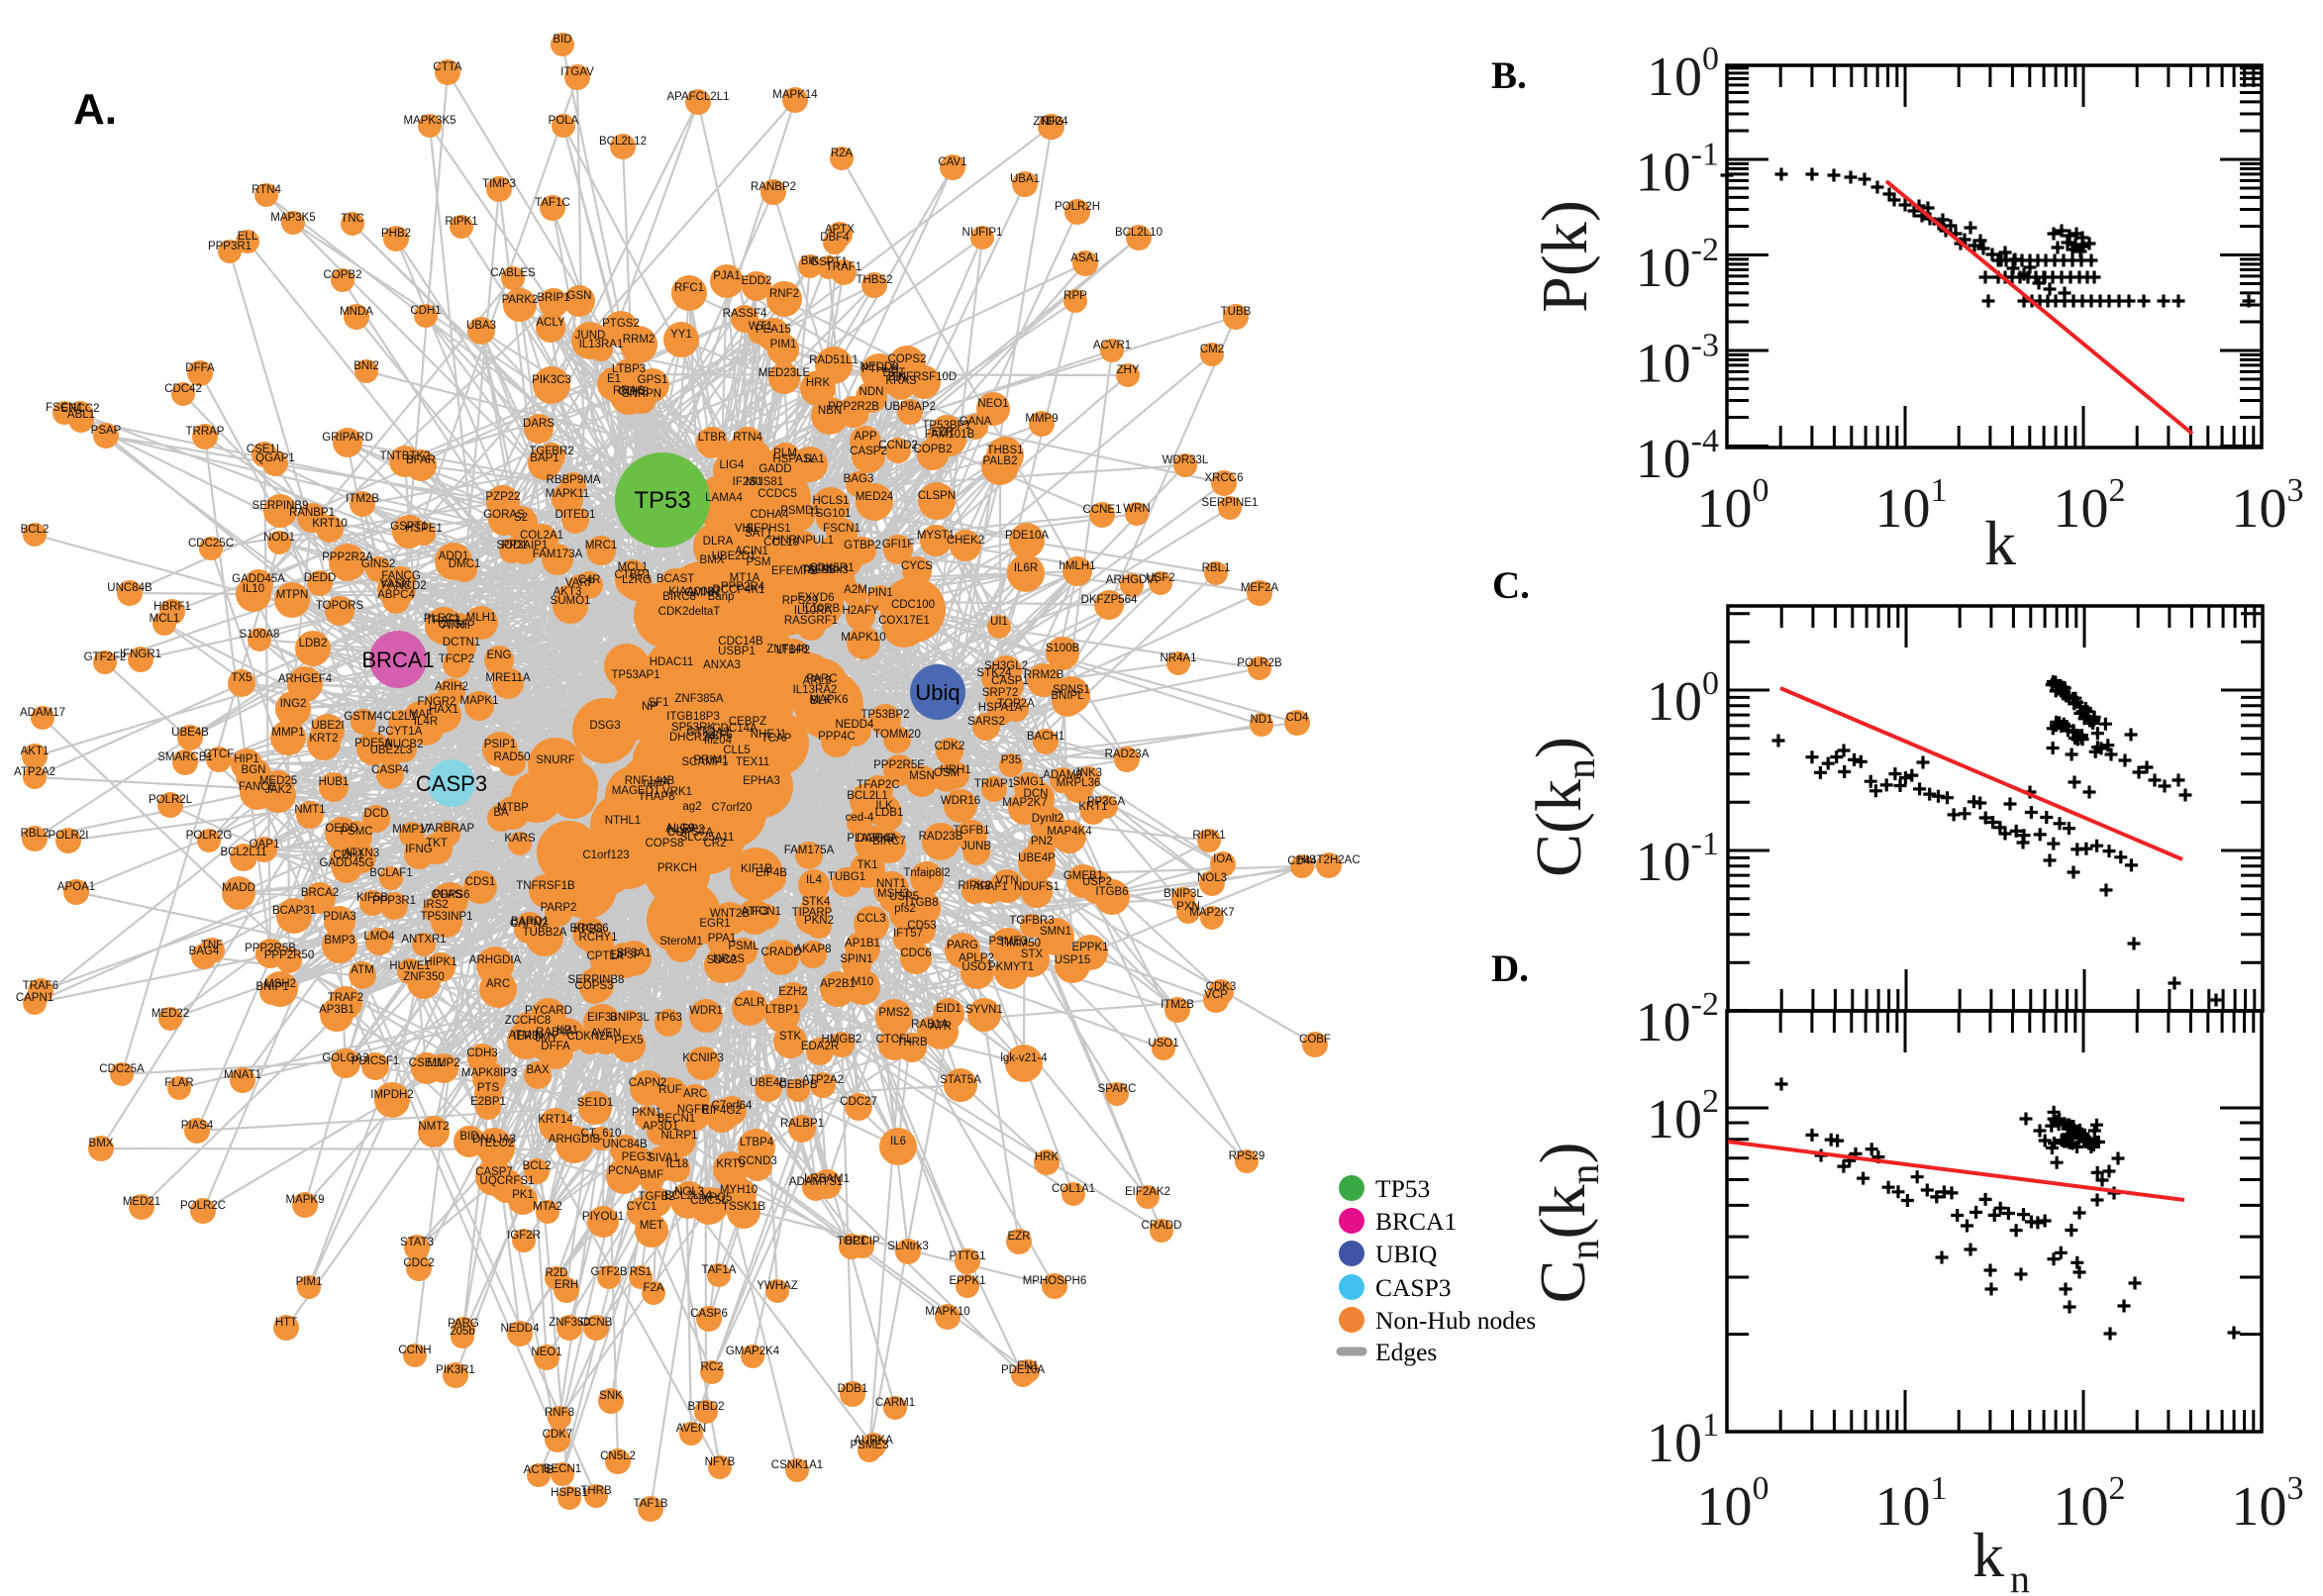 The height and width of the screenshot is (1596, 2323). Describe the element at coordinates (628, 1041) in the screenshot. I see `svg-text: PEX5` at that location.